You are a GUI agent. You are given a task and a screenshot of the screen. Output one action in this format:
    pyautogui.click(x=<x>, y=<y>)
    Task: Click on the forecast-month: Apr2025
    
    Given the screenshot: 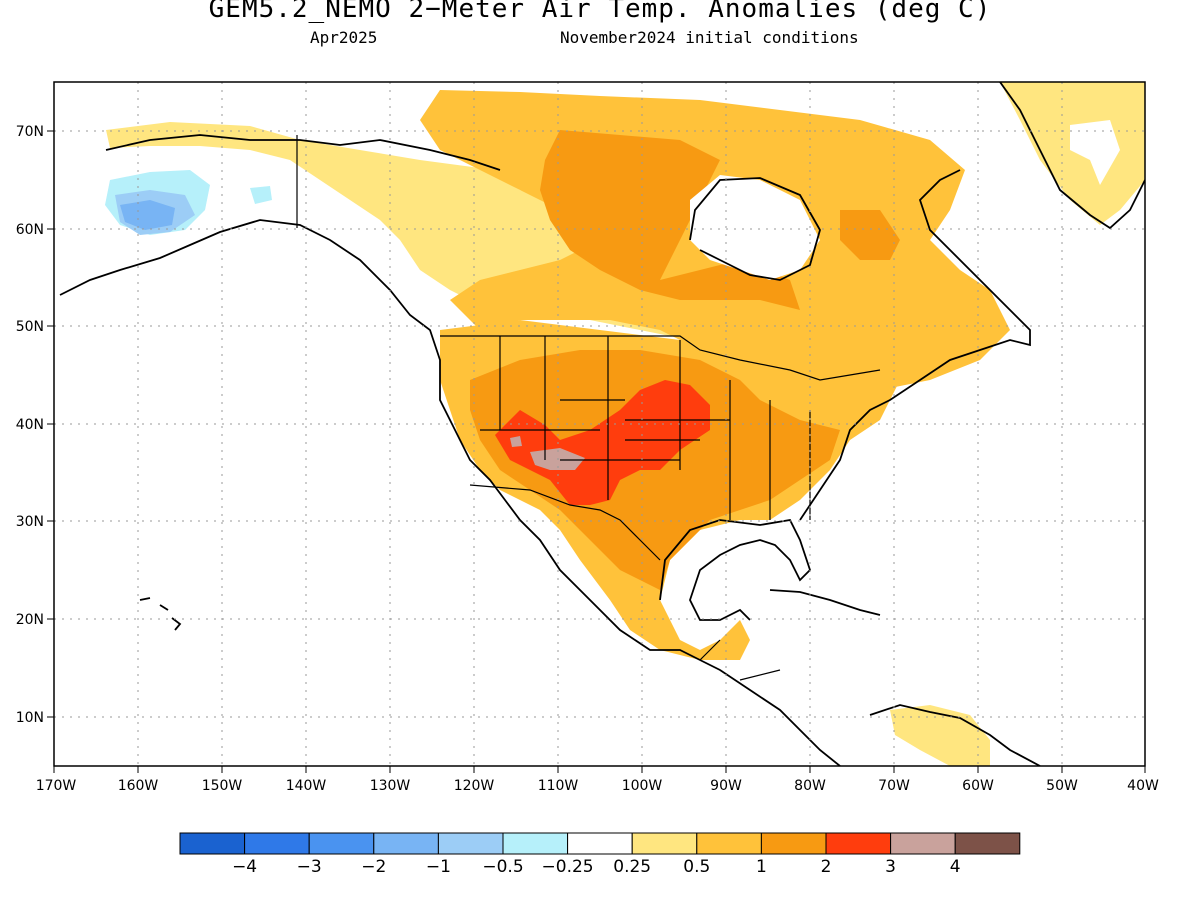 What is the action you would take?
    pyautogui.click(x=344, y=37)
    